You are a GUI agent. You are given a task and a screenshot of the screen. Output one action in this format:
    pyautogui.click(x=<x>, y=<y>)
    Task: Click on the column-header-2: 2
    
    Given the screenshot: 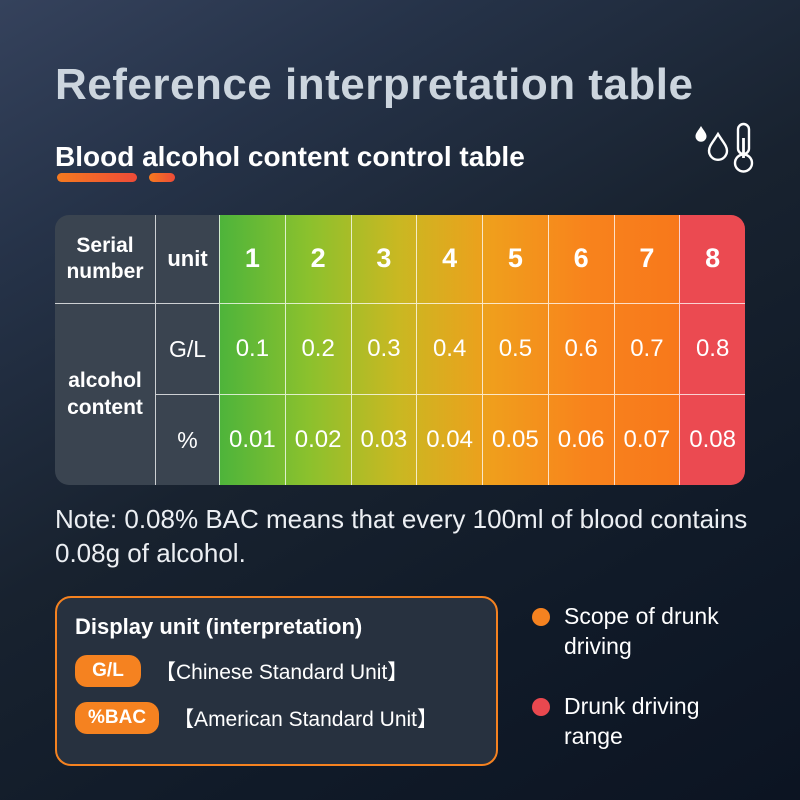 What is the action you would take?
    pyautogui.click(x=317, y=259)
    